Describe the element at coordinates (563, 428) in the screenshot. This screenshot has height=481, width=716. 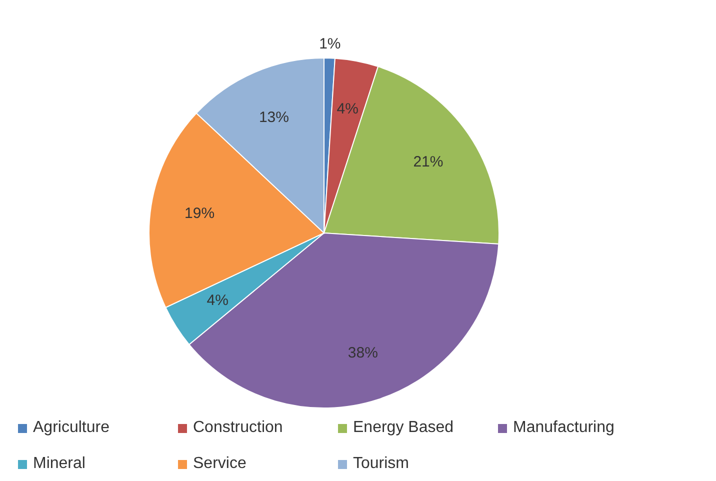
I see `legend-label: Manufacturing` at that location.